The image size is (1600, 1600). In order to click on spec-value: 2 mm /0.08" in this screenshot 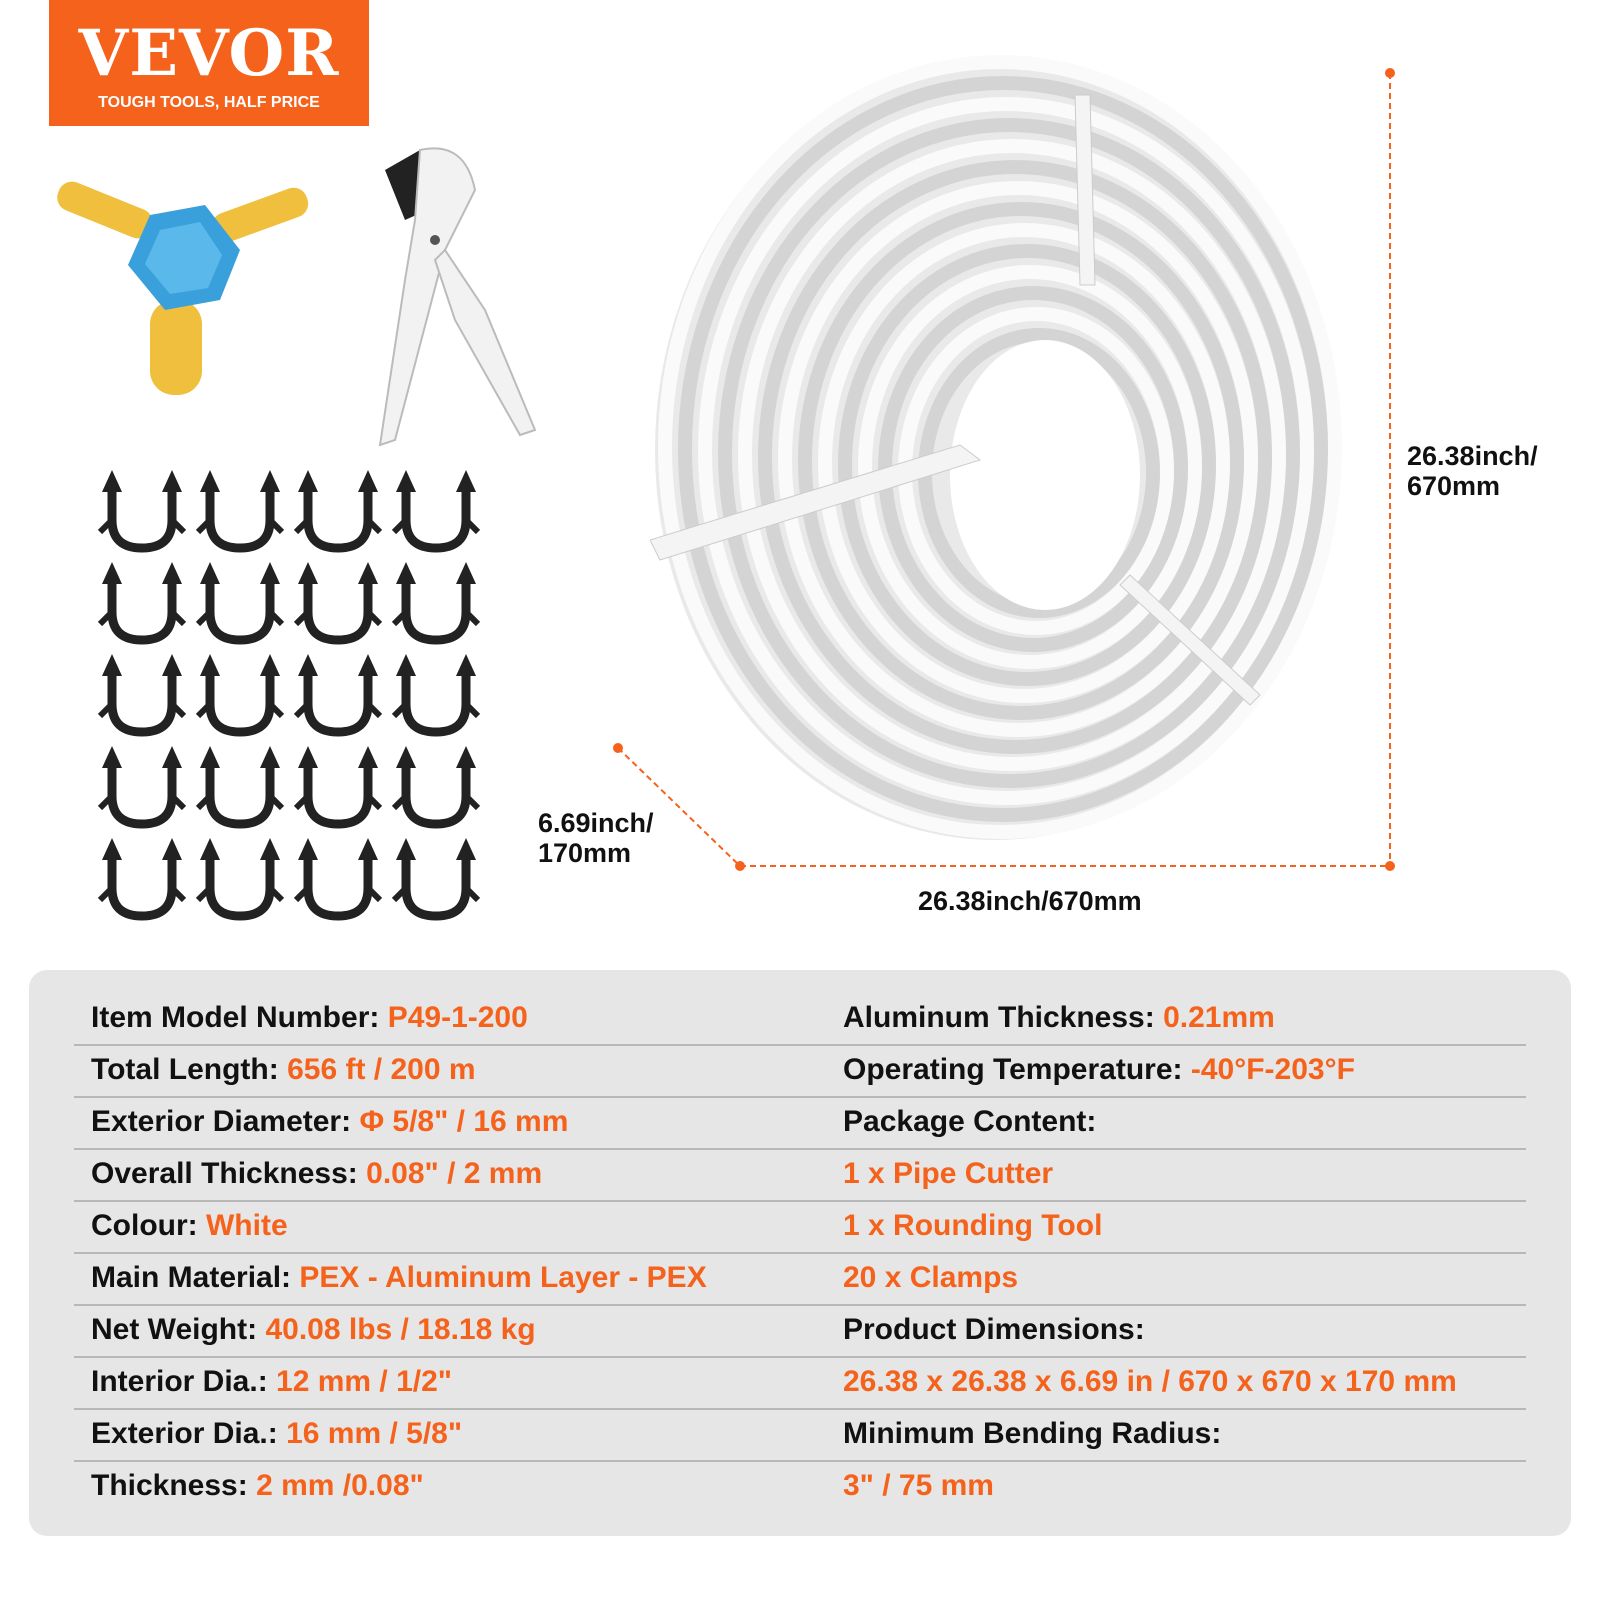, I will do `click(340, 1485)`.